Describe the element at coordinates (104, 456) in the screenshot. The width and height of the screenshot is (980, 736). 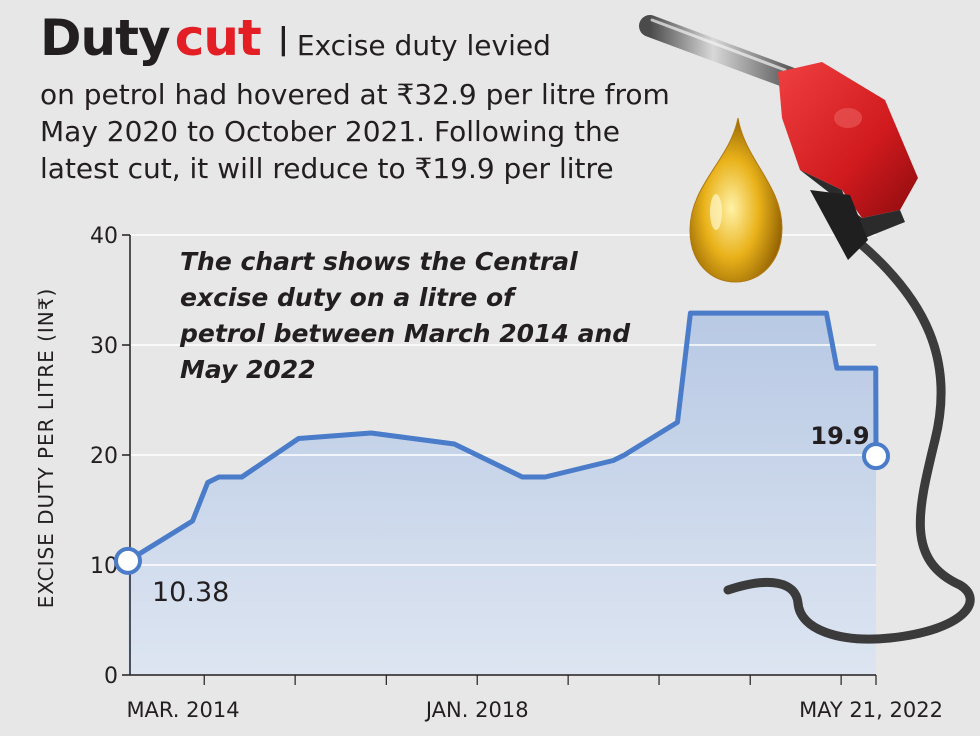
I see `y-tick-label-20: 20` at that location.